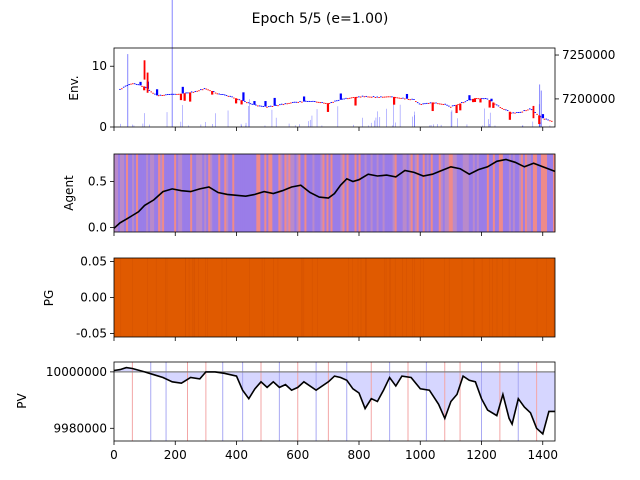  I want to click on pv-panel: 10000000 9980000 PV, so click(285, 401).